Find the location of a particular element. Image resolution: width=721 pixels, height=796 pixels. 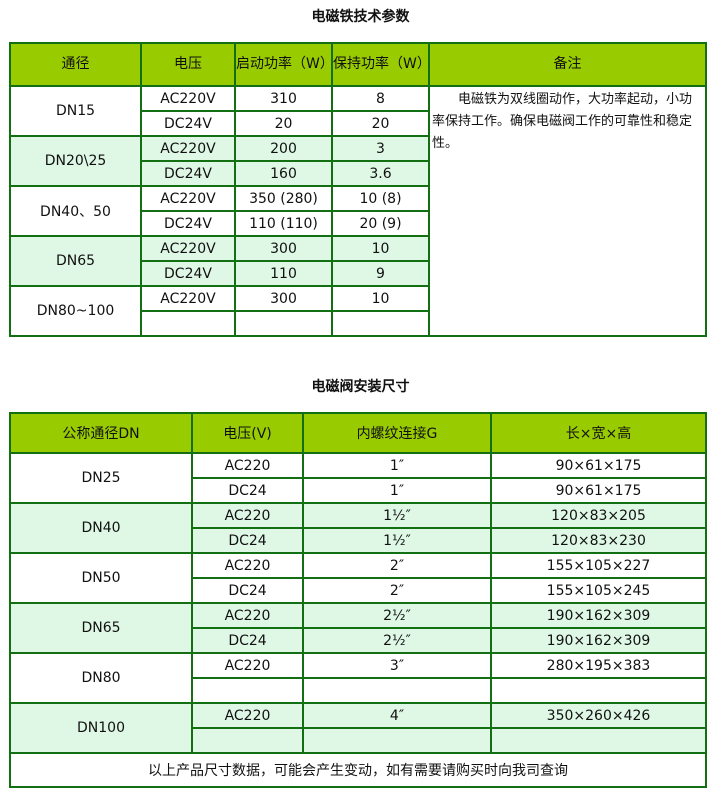

bore-cell: DN100 is located at coordinates (101, 728).